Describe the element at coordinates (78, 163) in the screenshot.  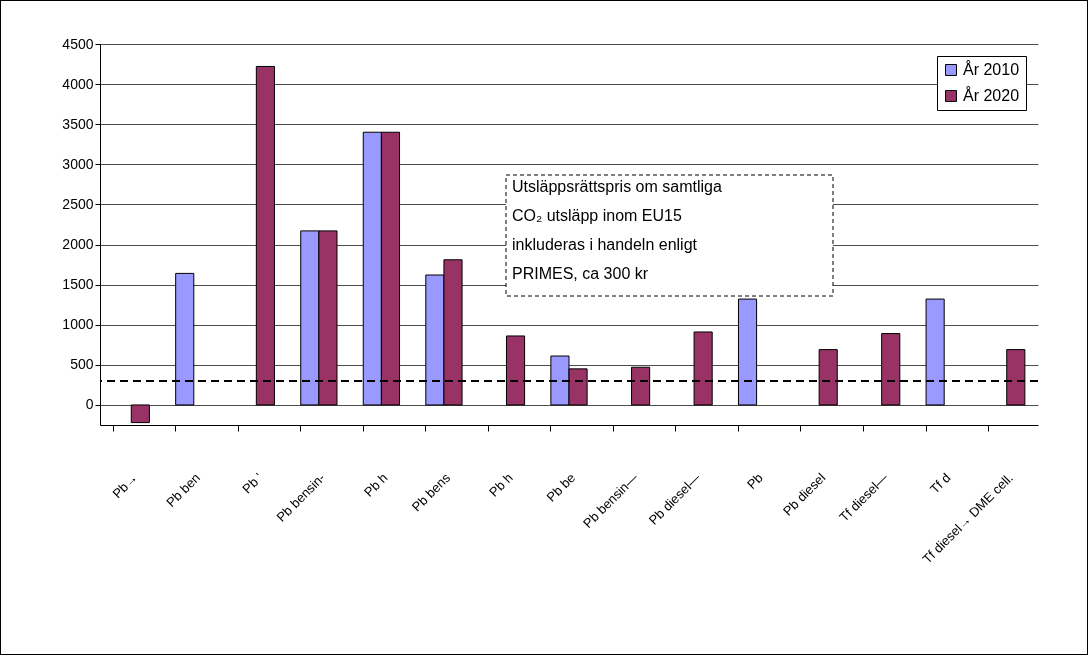
I see `y-tick-label: 3000` at that location.